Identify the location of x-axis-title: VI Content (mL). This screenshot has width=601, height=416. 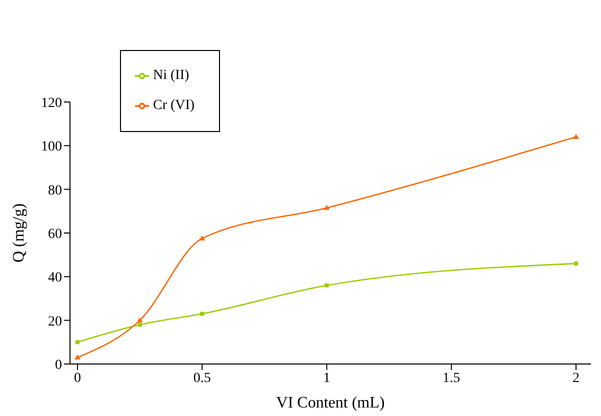
(330, 403).